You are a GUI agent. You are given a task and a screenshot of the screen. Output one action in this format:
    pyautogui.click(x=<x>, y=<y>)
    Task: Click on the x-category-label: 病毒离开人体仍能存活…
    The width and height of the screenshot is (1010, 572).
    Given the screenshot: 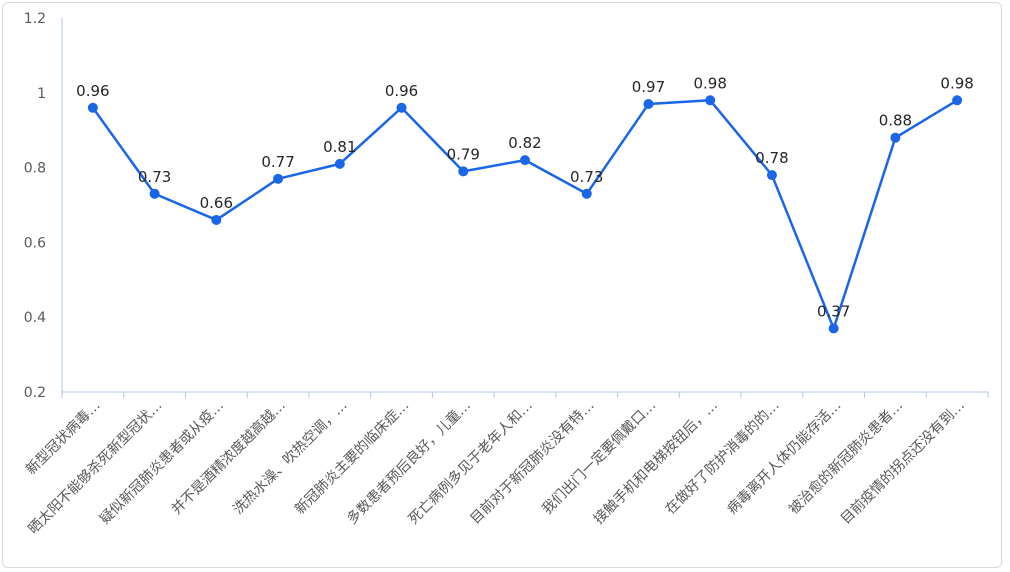 What is the action you would take?
    pyautogui.click(x=784, y=457)
    